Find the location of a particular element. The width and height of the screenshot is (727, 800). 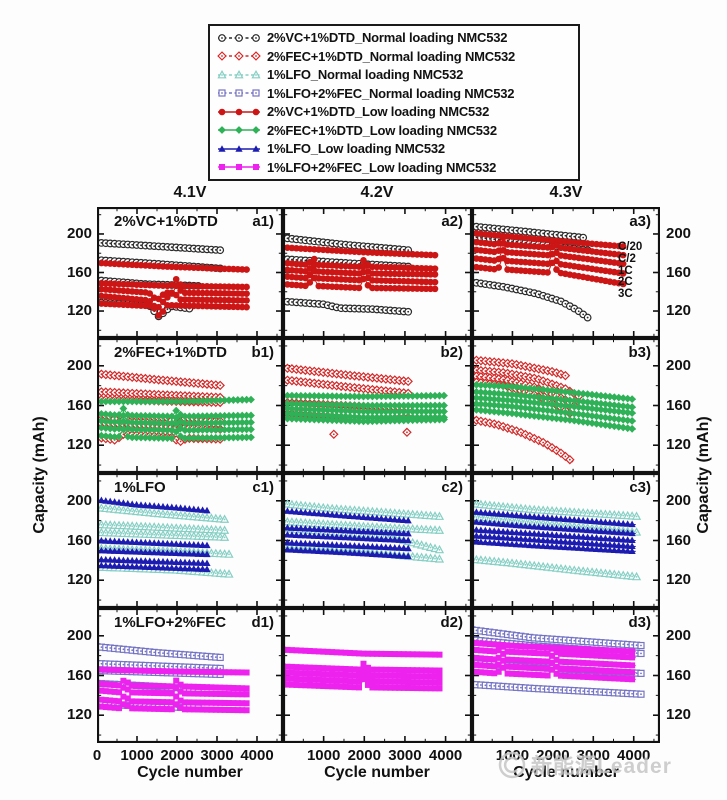

column-header-4.3v: 4.3V is located at coordinates (566, 192).